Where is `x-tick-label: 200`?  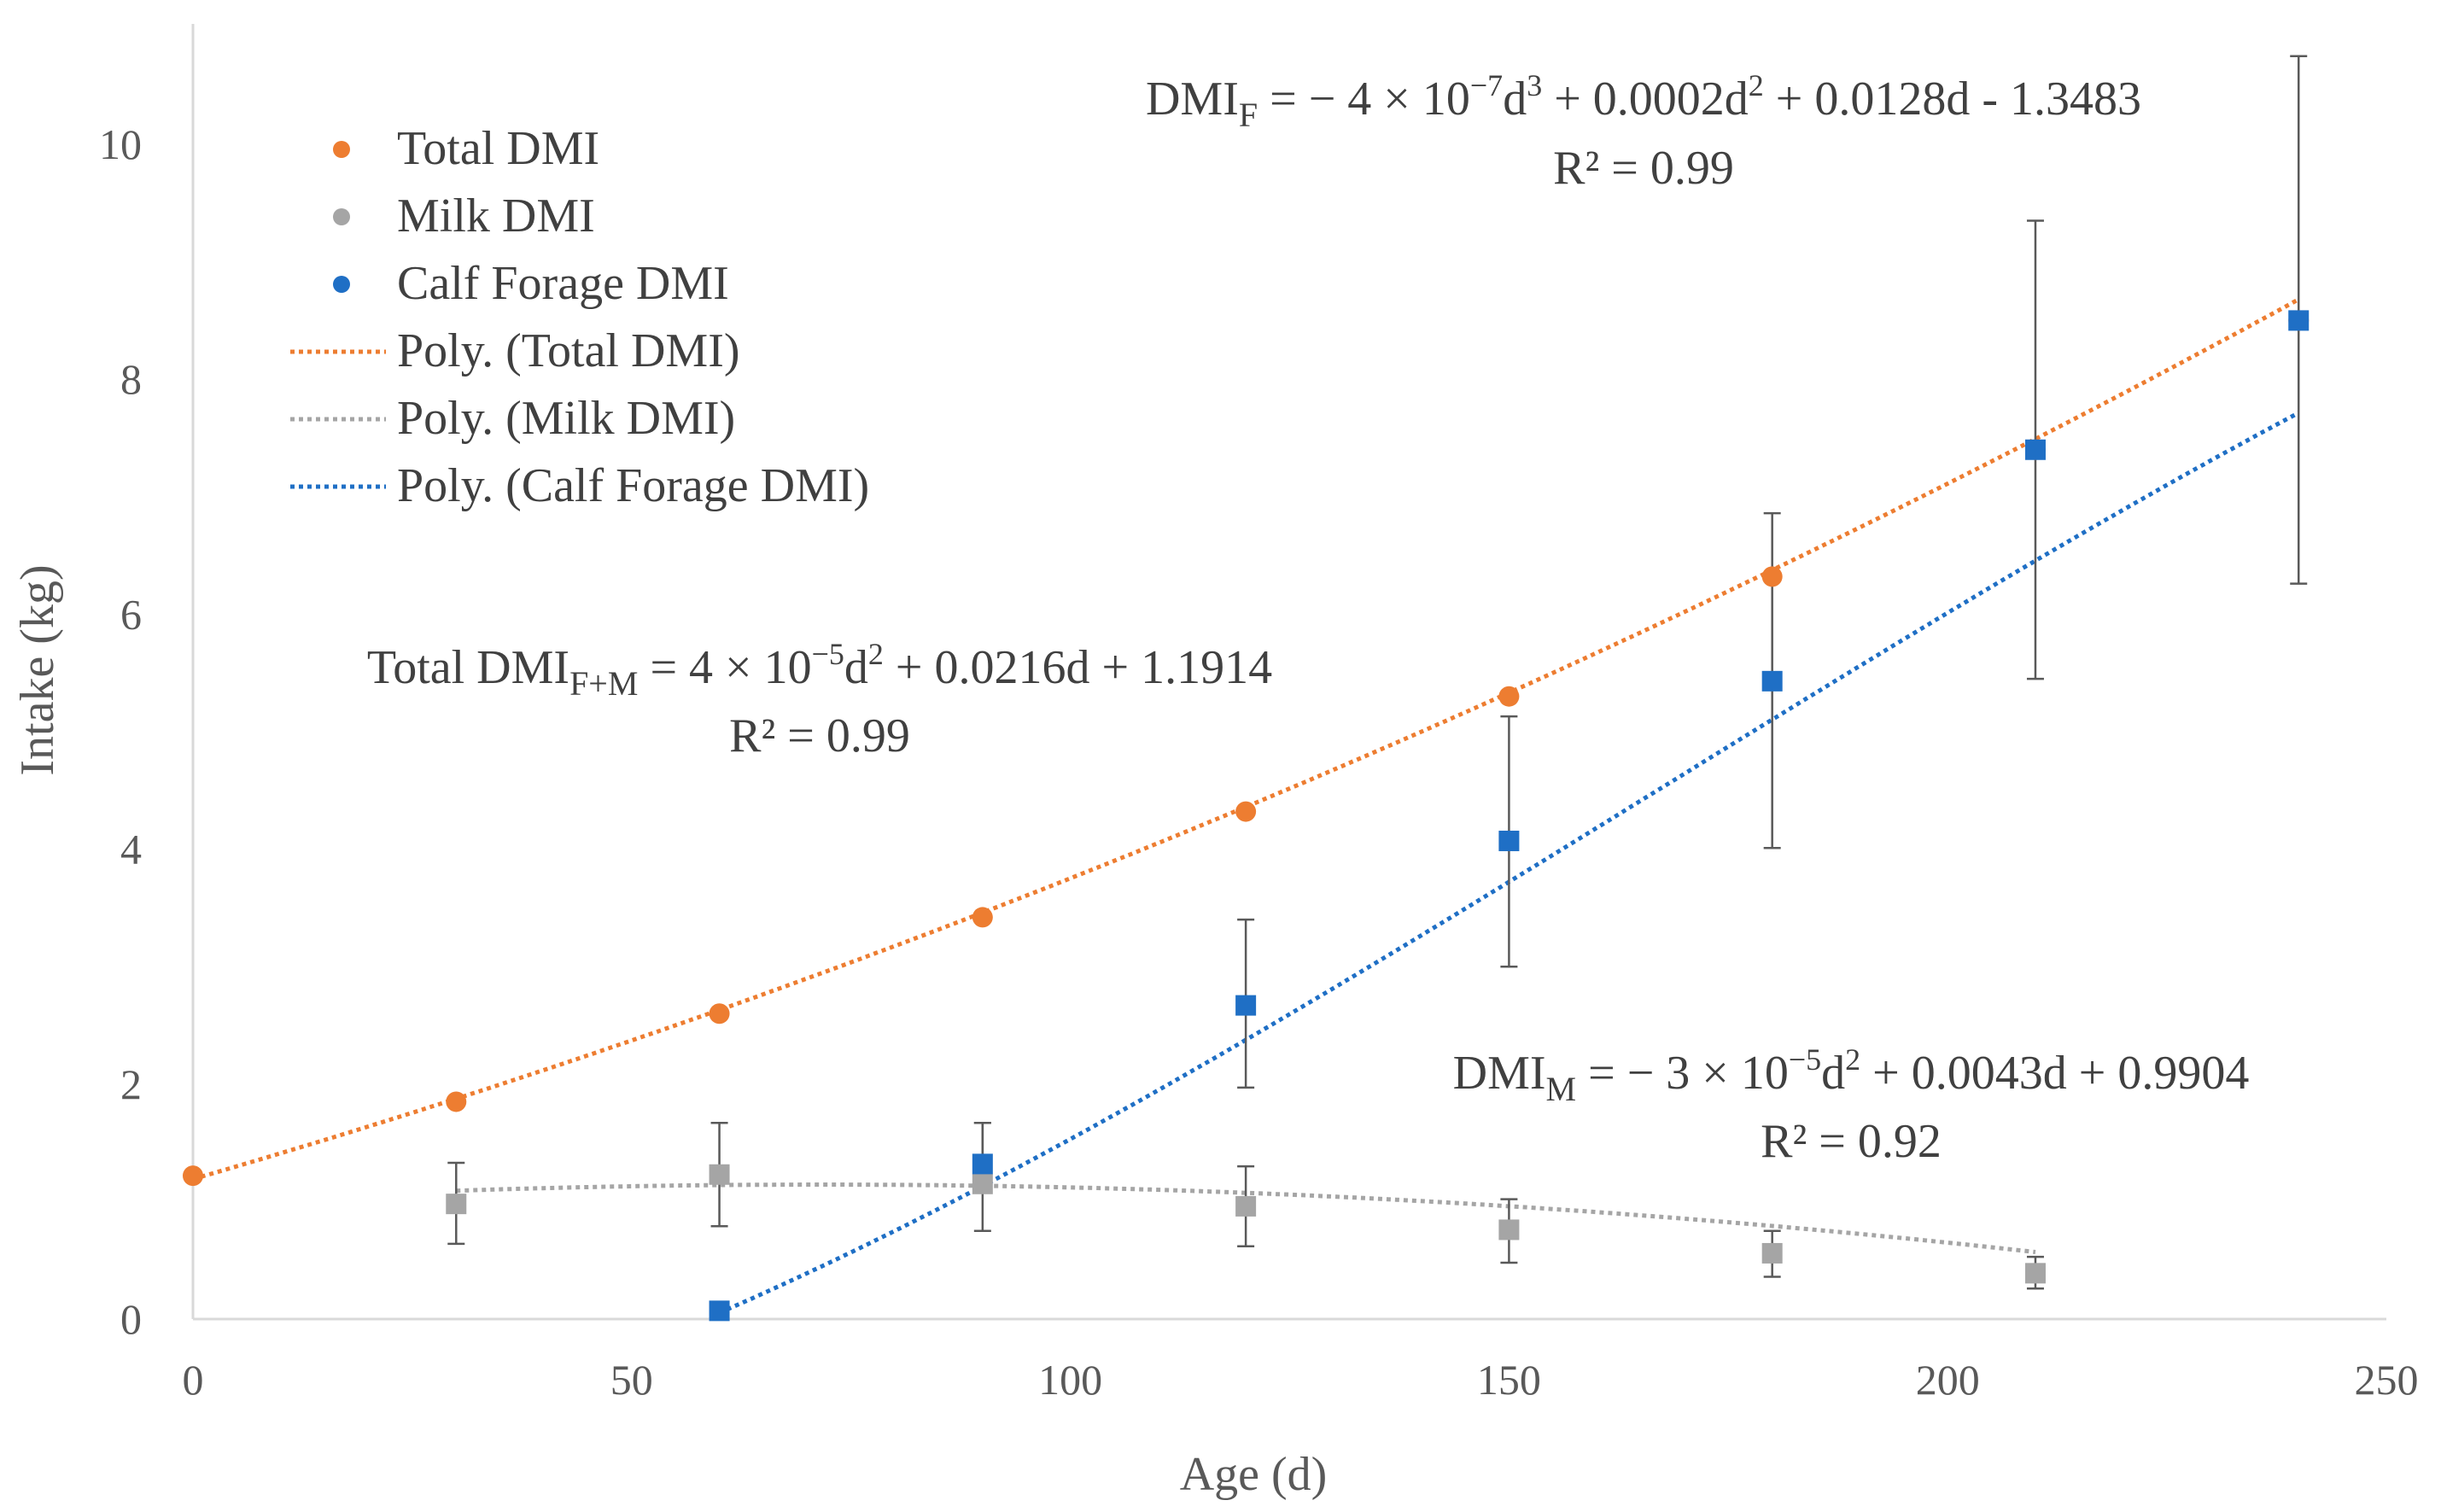
x-tick-label: 200 is located at coordinates (1948, 1380).